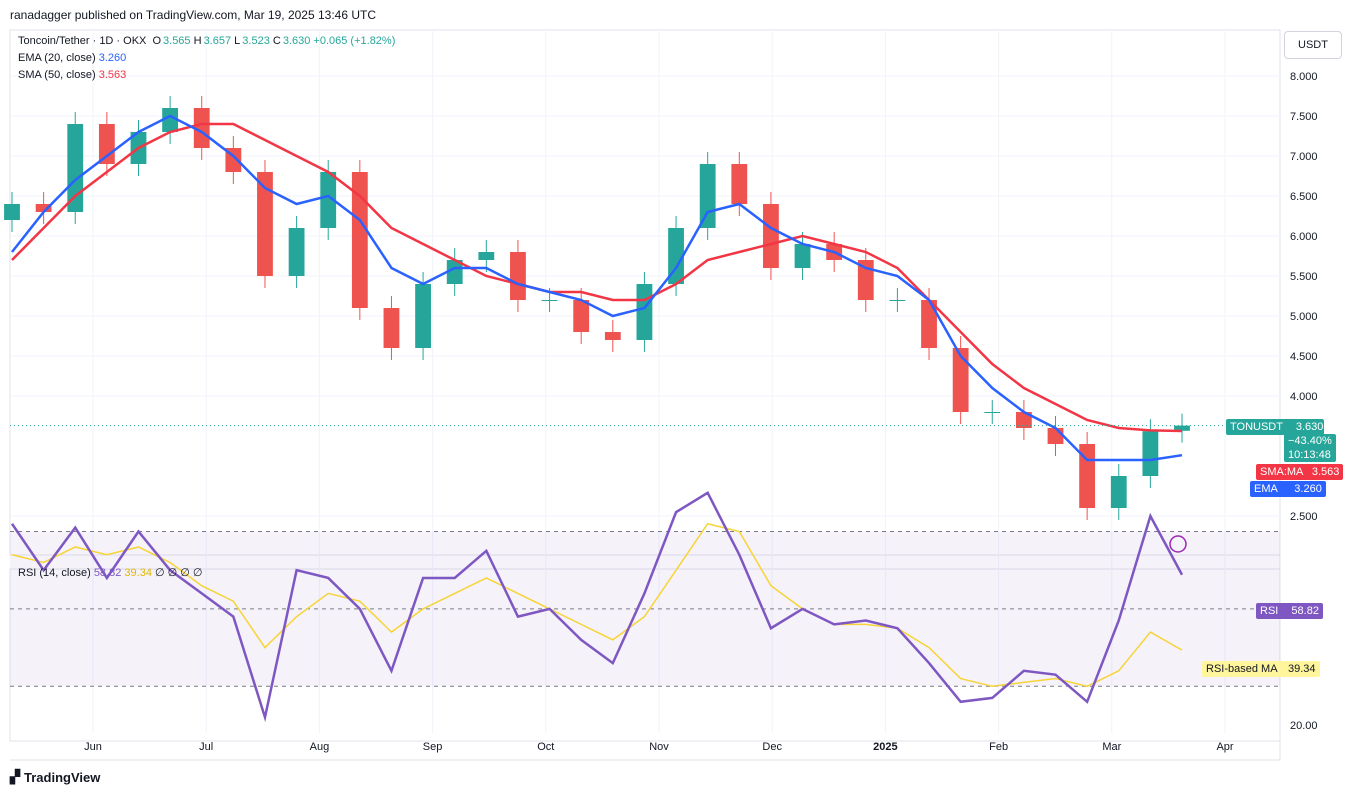  I want to click on rsi-tag: RSI 58.82, so click(1289, 611).